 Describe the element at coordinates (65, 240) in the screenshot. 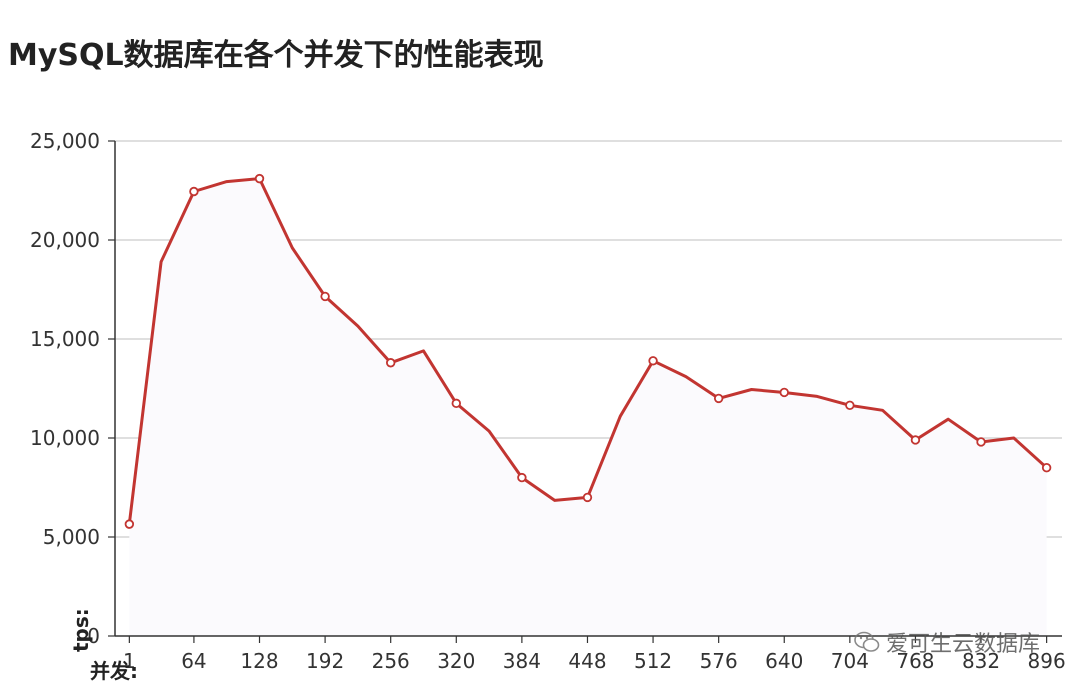

I see `y-tick-label: 20,000` at that location.